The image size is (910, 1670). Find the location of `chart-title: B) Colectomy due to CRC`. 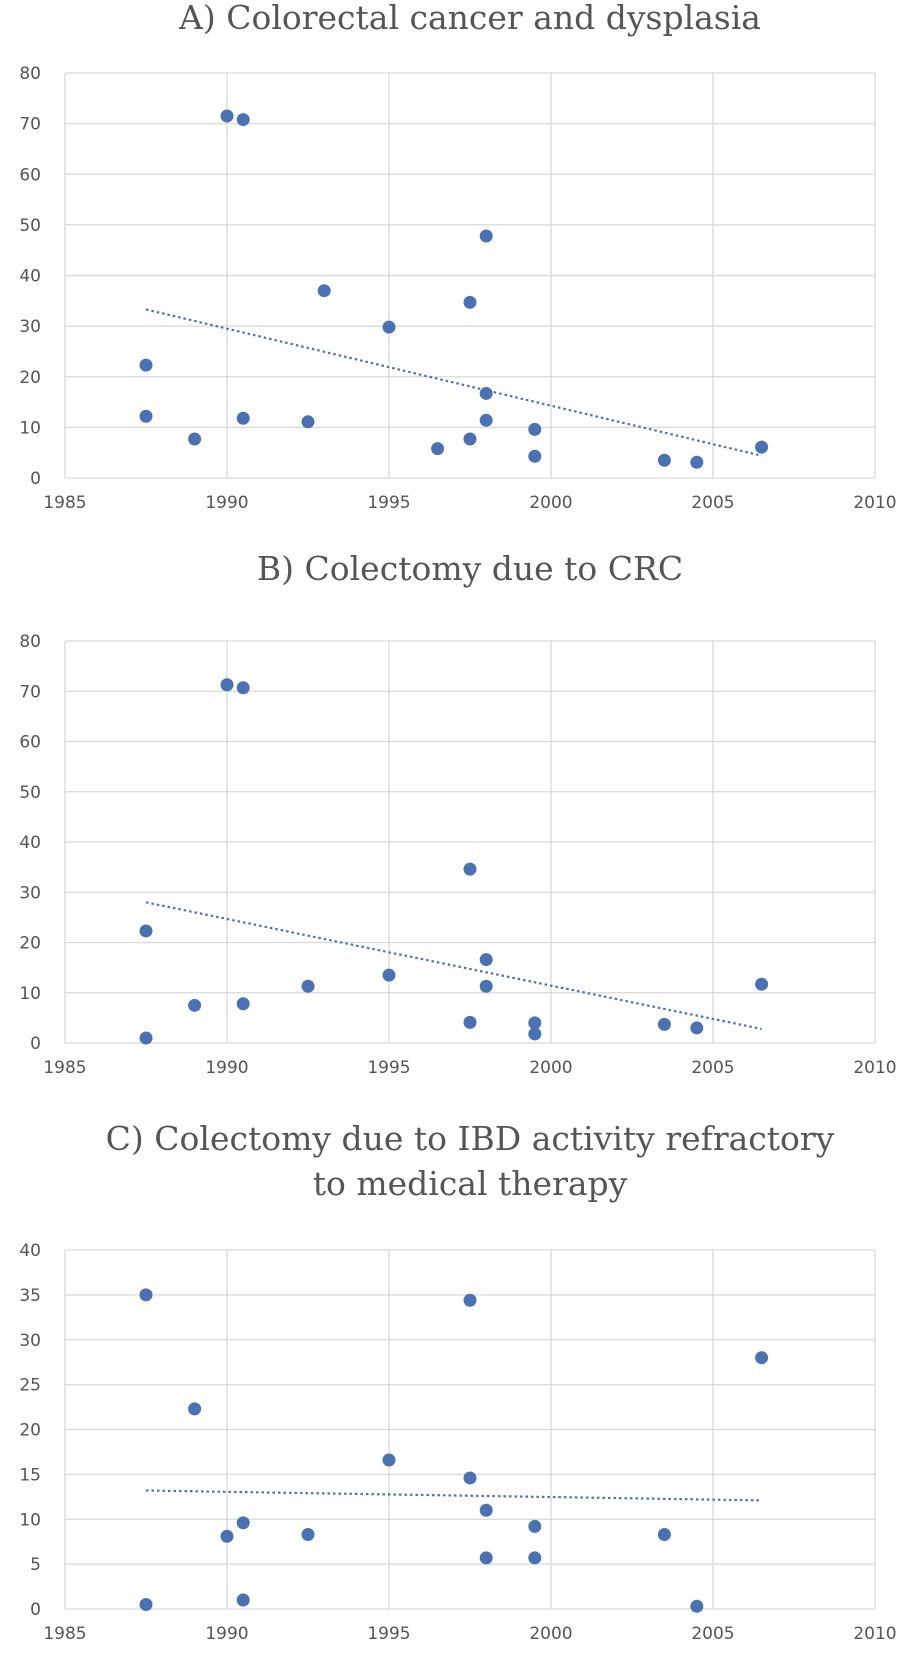

chart-title: B) Colectomy due to CRC is located at coordinates (470, 568).